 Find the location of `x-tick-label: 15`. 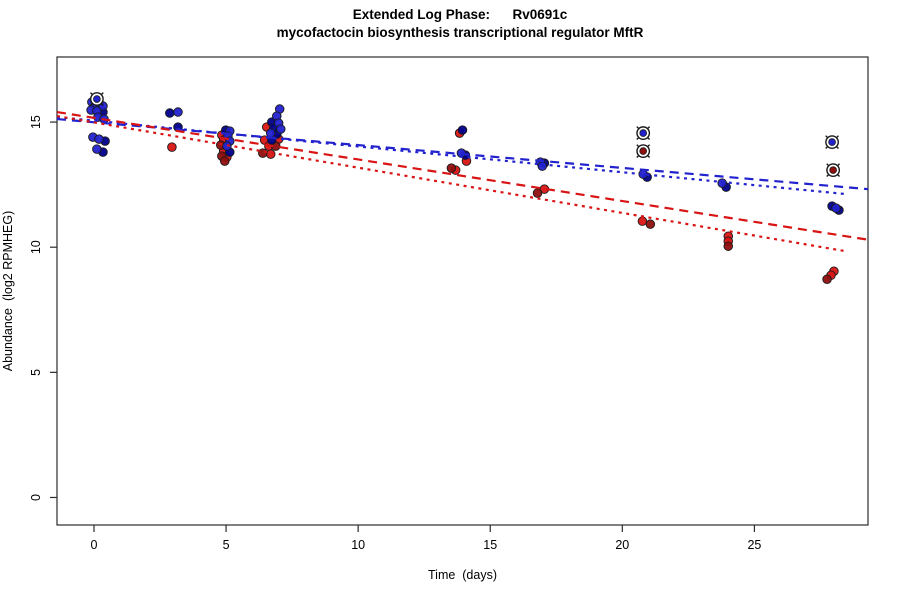

x-tick-label: 15 is located at coordinates (490, 545).